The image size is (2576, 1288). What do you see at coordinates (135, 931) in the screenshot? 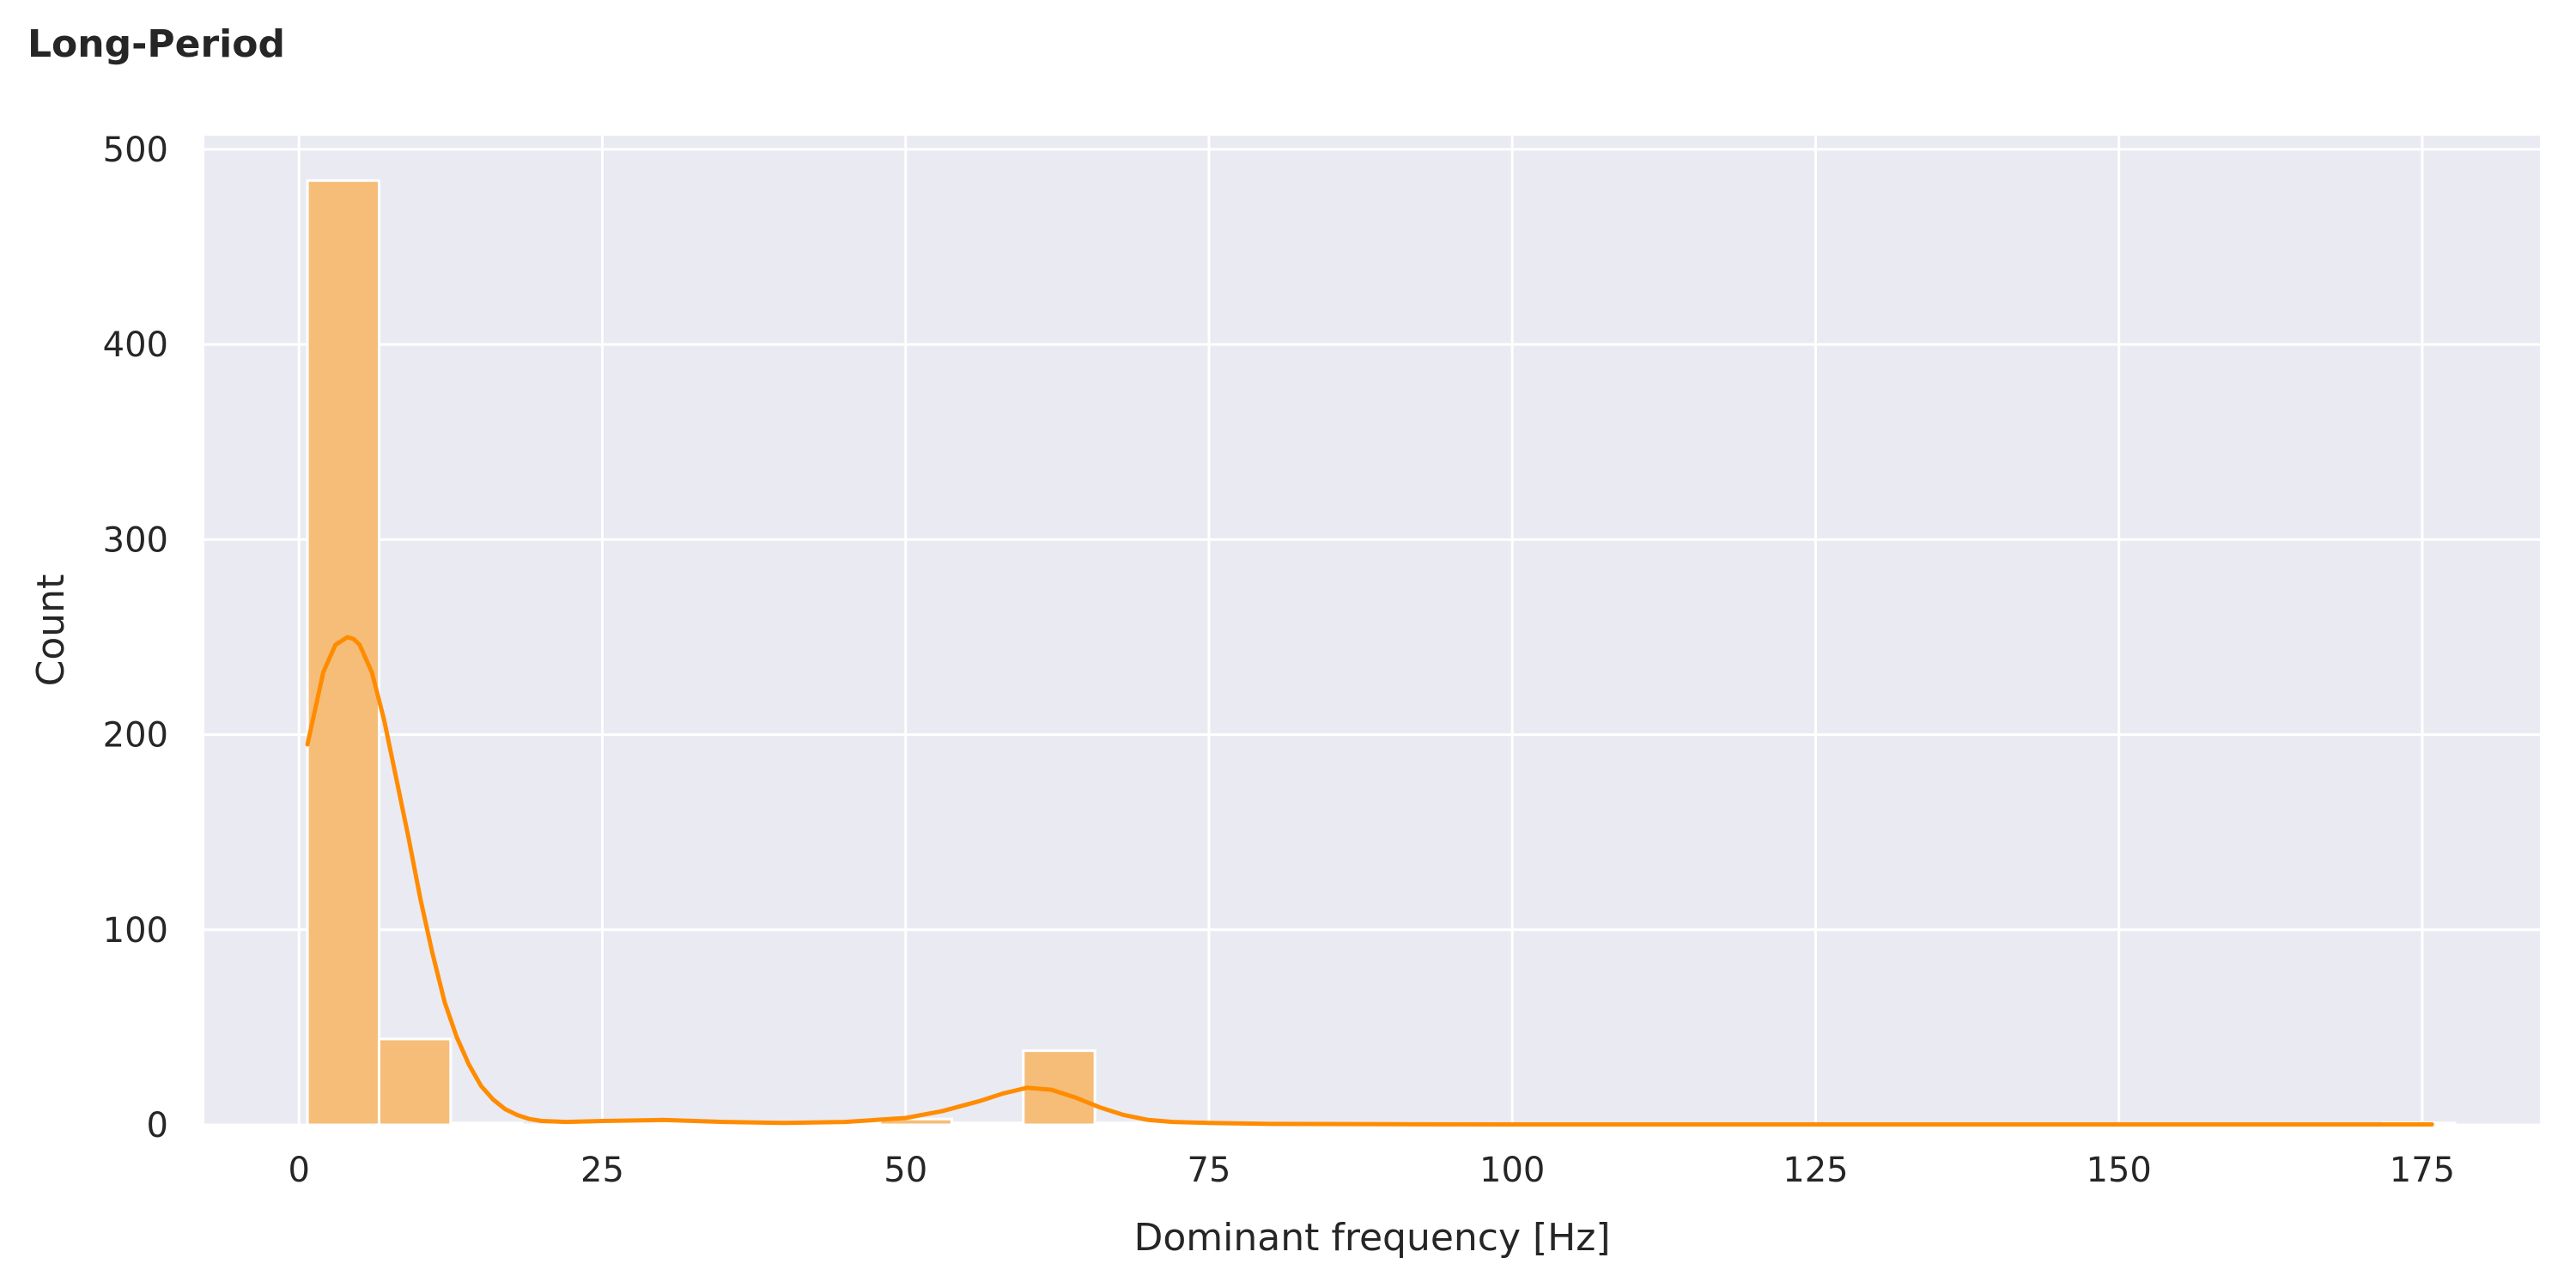
I see `y-tick-label: 100` at bounding box center [135, 931].